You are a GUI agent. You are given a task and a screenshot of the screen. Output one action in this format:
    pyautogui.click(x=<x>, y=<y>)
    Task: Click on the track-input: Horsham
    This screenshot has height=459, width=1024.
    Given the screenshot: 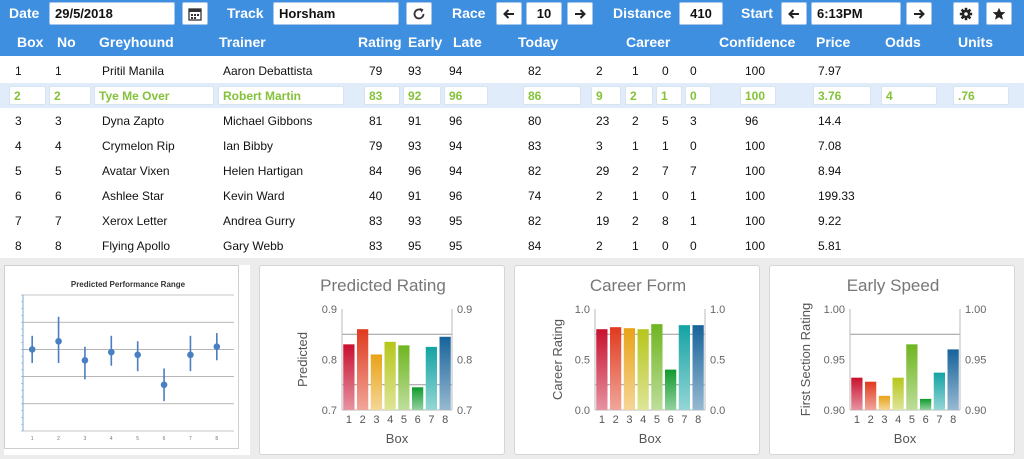 What is the action you would take?
    pyautogui.click(x=336, y=13)
    